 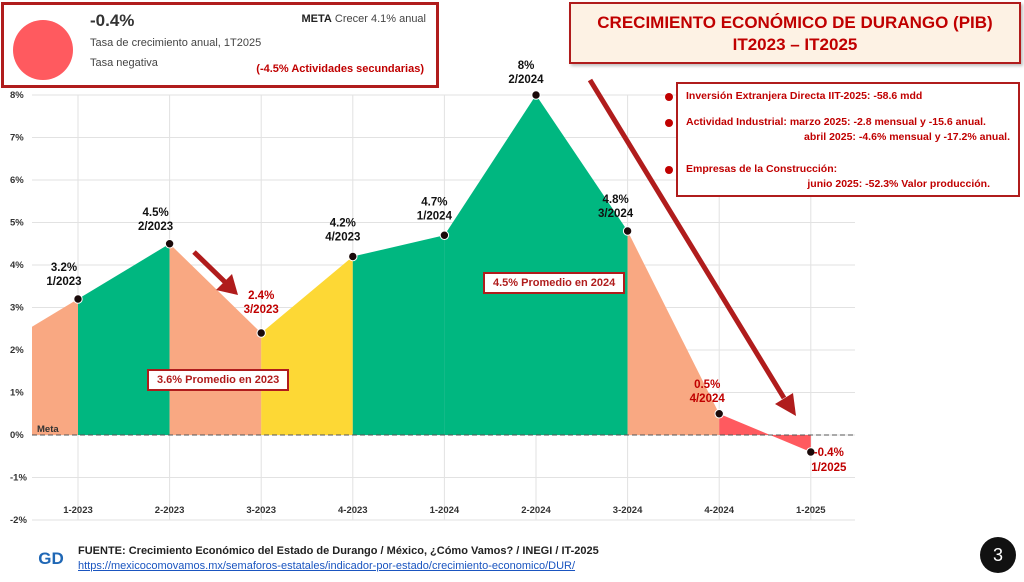 What do you see at coordinates (17, 223) in the screenshot?
I see `y-tick-label: 5%` at bounding box center [17, 223].